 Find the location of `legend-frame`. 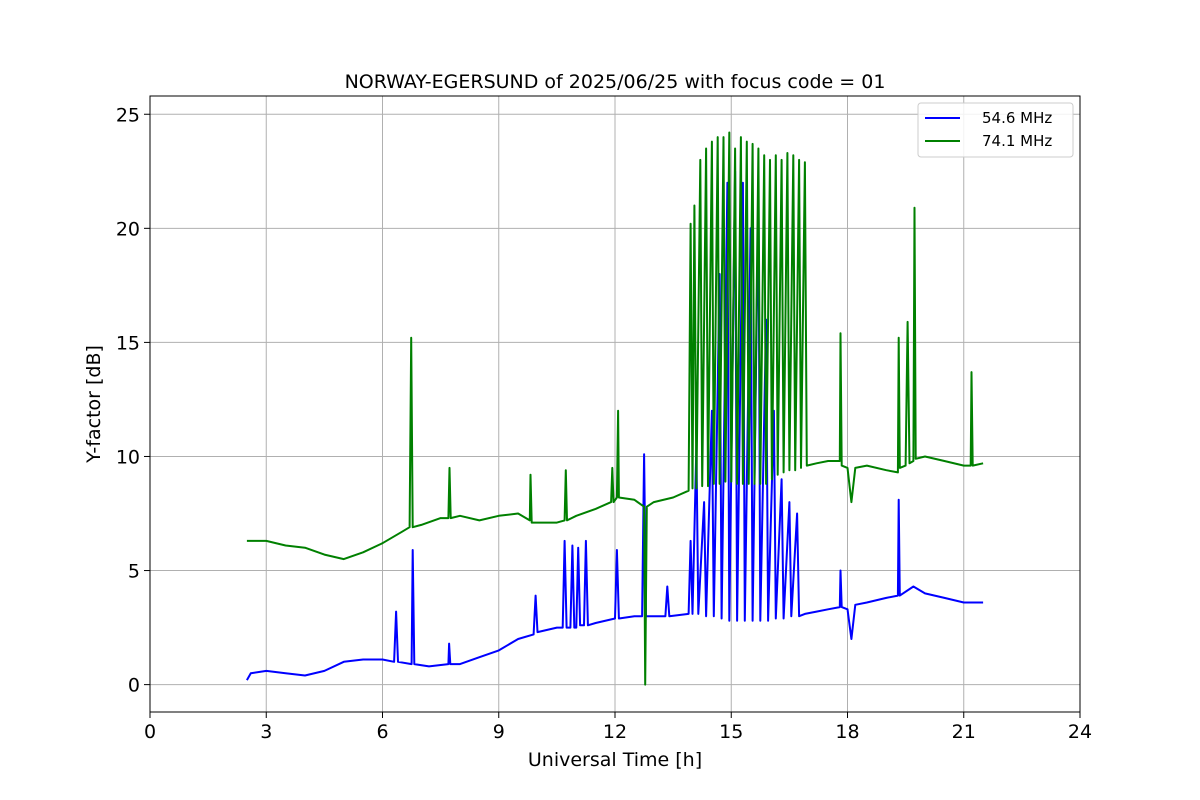

legend-frame is located at coordinates (995, 130).